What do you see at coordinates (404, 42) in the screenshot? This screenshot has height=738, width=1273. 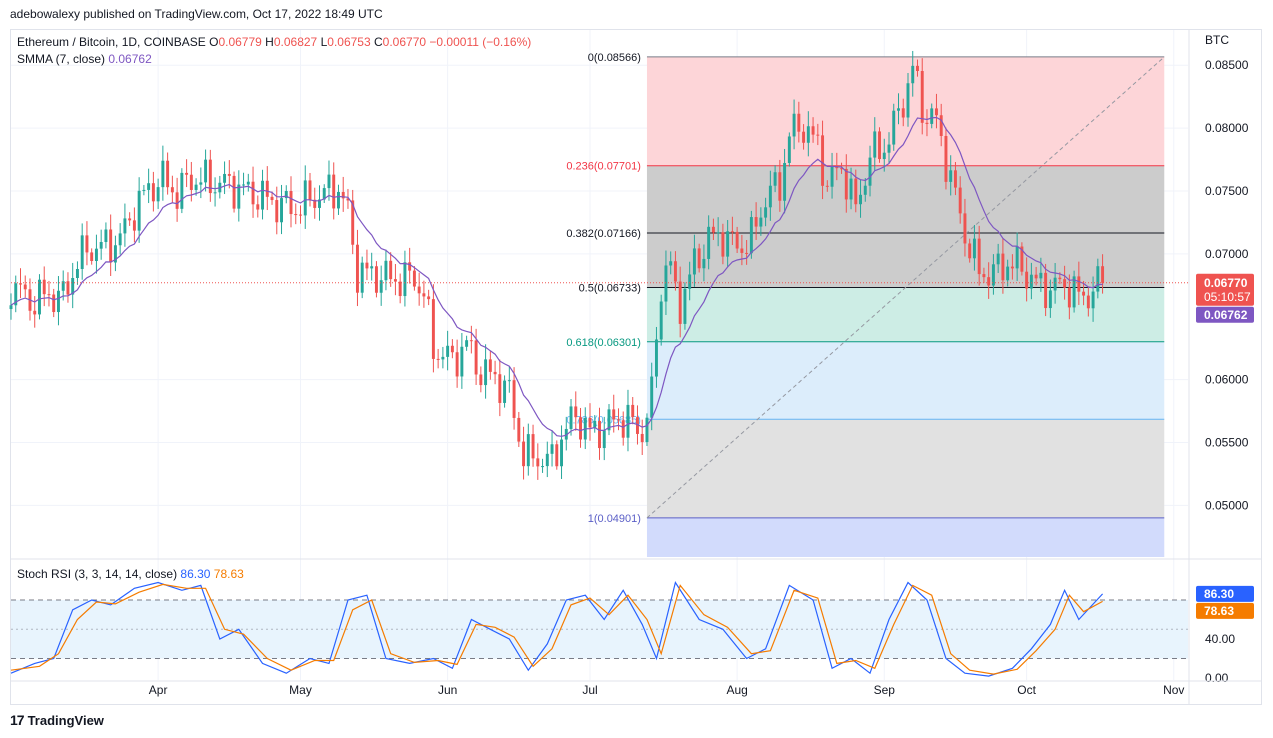 I see `close-value: 0.06770` at bounding box center [404, 42].